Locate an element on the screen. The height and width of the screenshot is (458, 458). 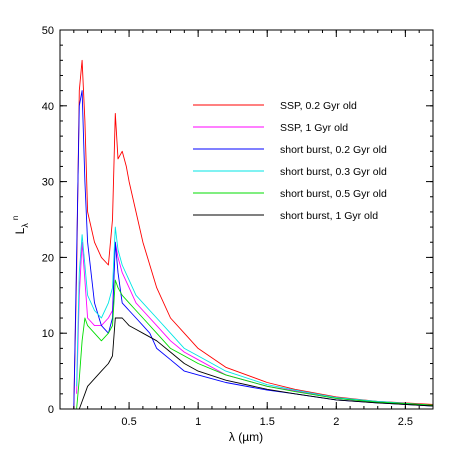
x-tick-label: 2 is located at coordinates (336, 422).